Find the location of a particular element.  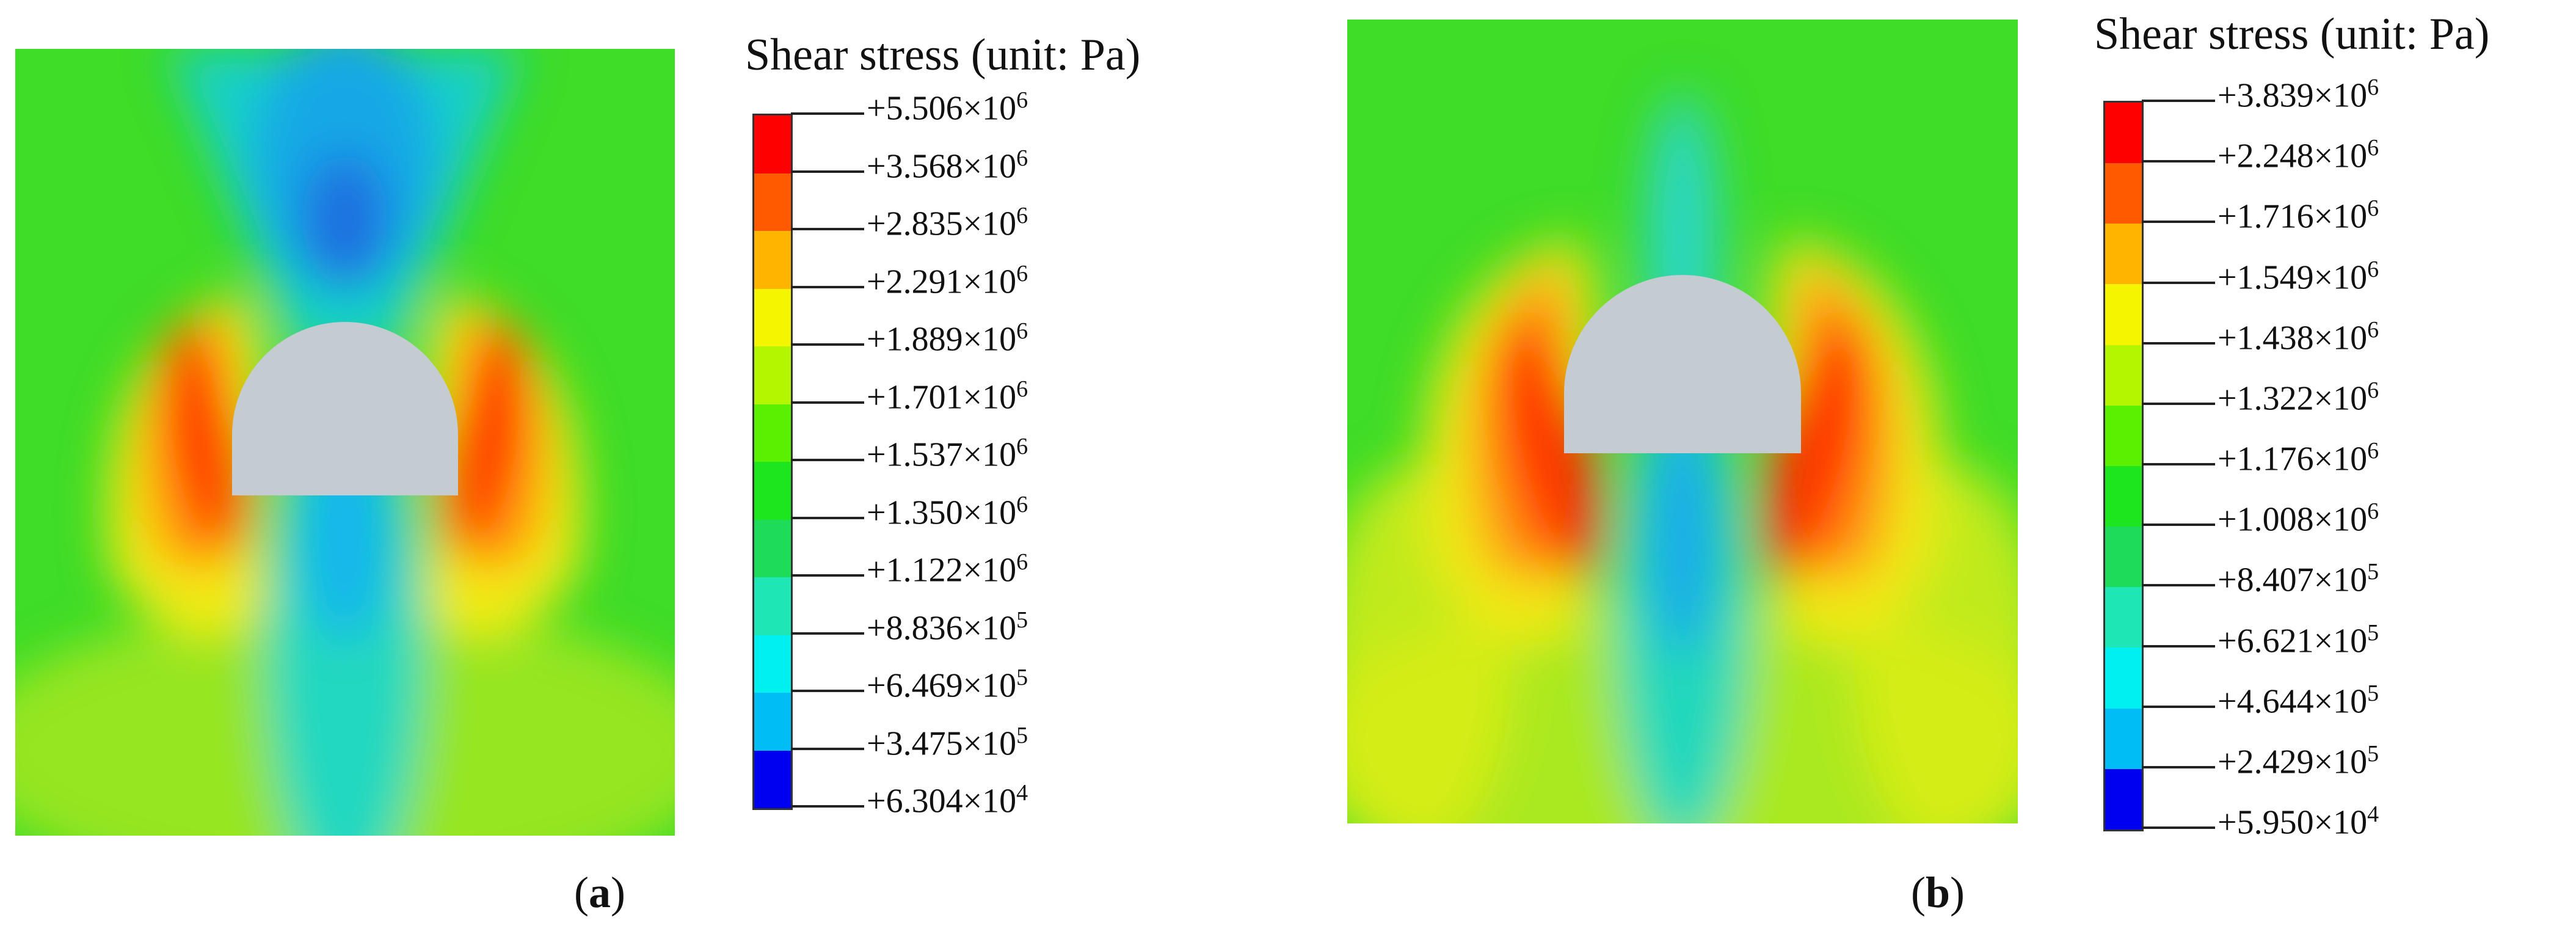

tick-label: +6.304×104 is located at coordinates (947, 800).